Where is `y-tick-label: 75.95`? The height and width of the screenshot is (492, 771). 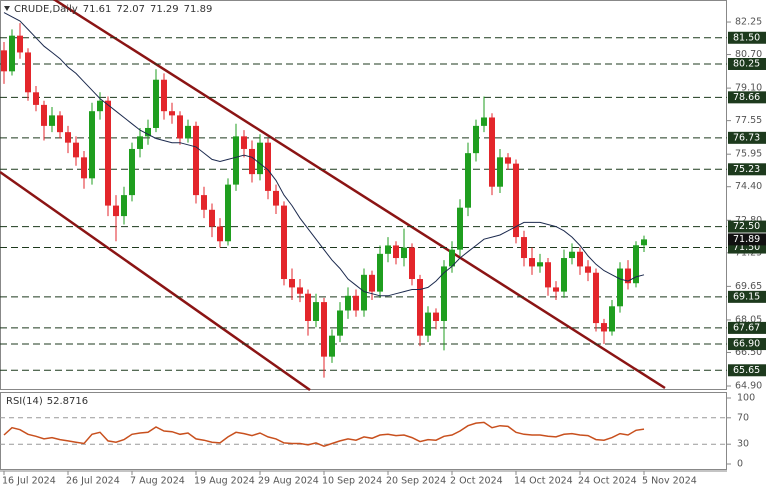
y-tick-label: 75.95 is located at coordinates (748, 154).